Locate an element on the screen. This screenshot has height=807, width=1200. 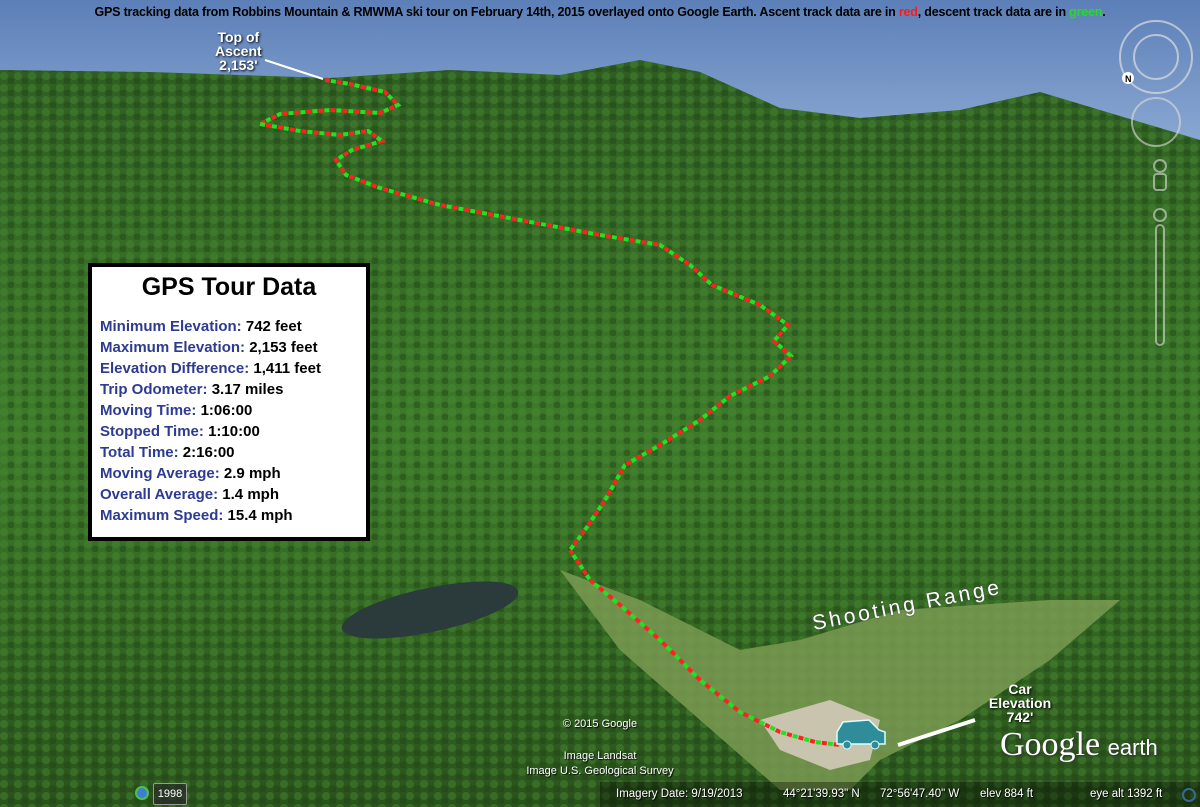
data-value: 1.4 mph is located at coordinates (250, 494).